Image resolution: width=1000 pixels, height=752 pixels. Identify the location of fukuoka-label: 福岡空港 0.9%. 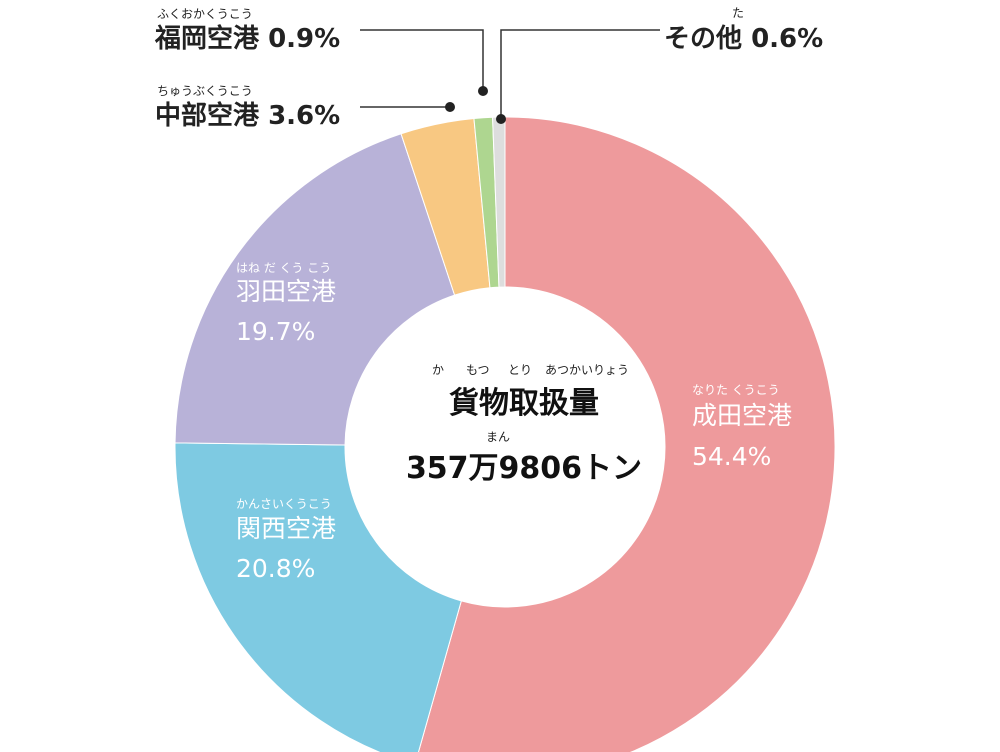
(247, 38).